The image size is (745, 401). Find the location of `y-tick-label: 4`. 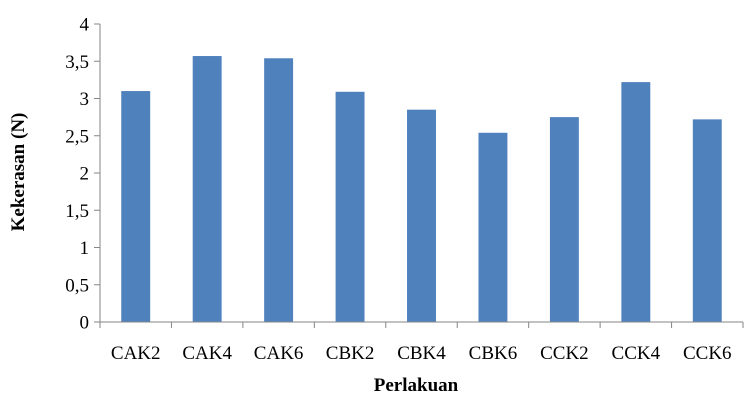

y-tick-label: 4 is located at coordinates (85, 25).